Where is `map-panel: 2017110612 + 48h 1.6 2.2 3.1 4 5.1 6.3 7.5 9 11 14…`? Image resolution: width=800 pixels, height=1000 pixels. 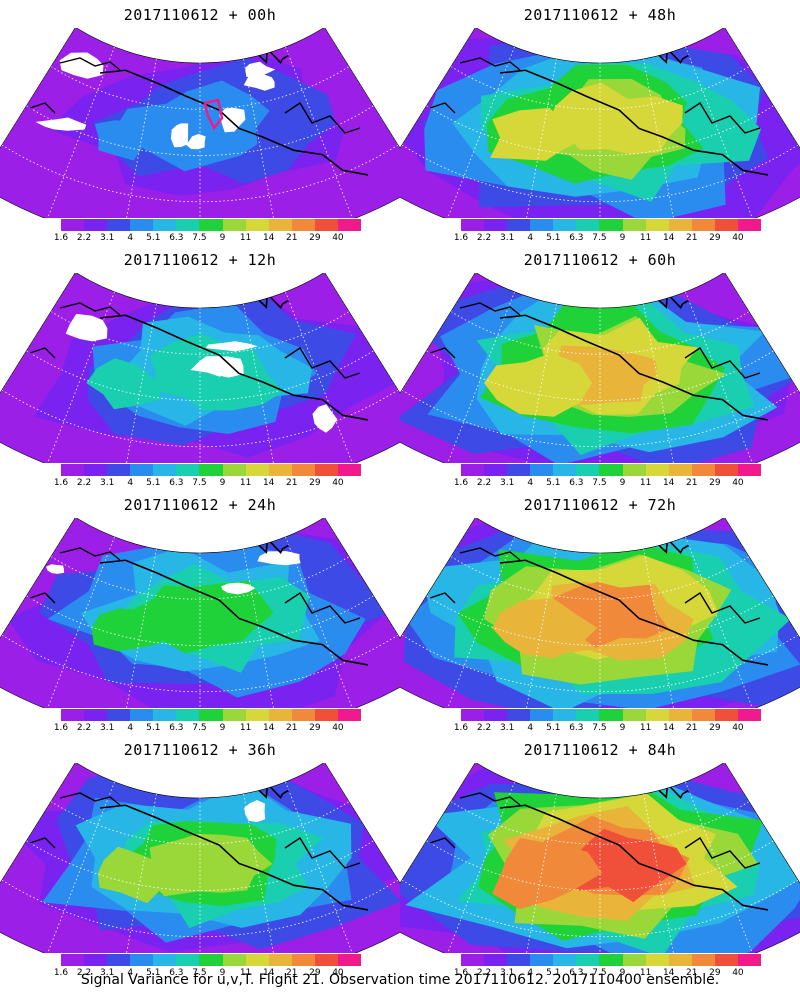
map-panel: 2017110612 + 48h 1.6 2.2 3.1 4 5.1 6.3 7.5 9 11 14… is located at coordinates (600, 122).